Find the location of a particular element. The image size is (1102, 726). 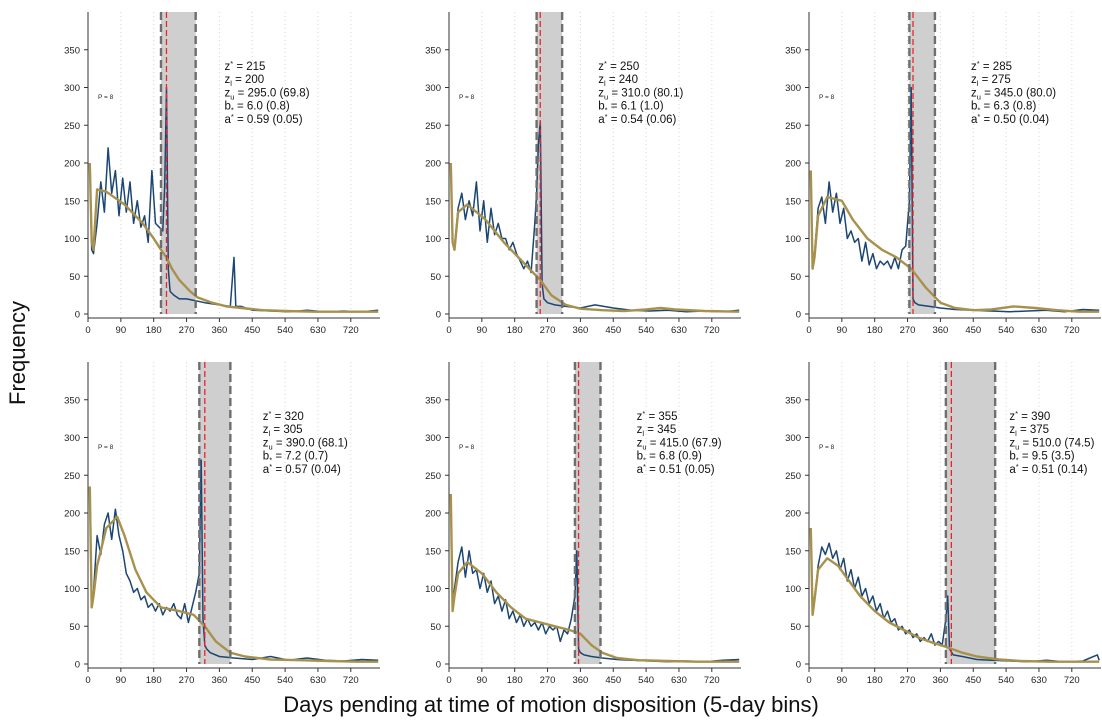

excluded-band is located at coordinates (970, 513).